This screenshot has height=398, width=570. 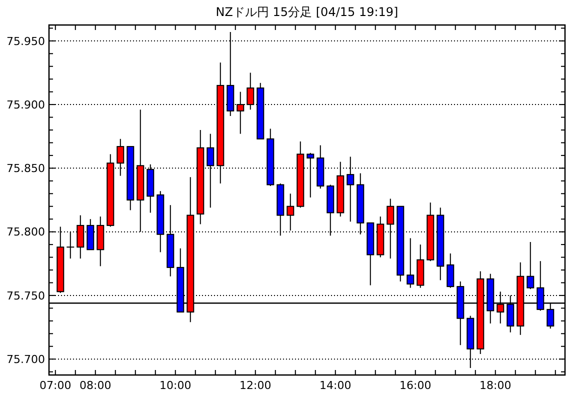 What do you see at coordinates (25, 105) in the screenshot?
I see `y-tick-label: 75.900` at bounding box center [25, 105].